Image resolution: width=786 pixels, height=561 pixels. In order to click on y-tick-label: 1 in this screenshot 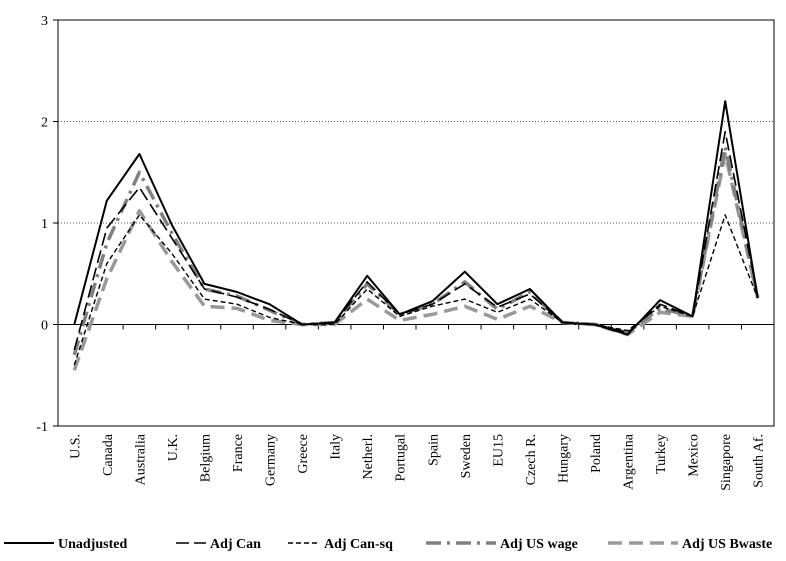, I will do `click(44, 224)`.